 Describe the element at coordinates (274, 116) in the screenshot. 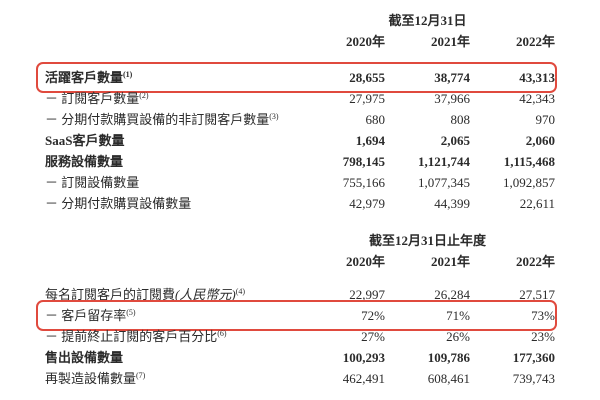

I see `row-footnote-sup: (3)` at that location.